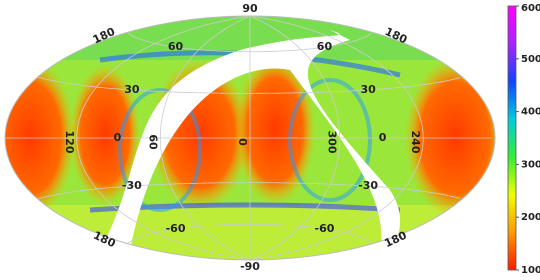 This screenshot has height=280, width=540. What do you see at coordinates (332, 142) in the screenshot?
I see `longitude-label: 300` at bounding box center [332, 142].